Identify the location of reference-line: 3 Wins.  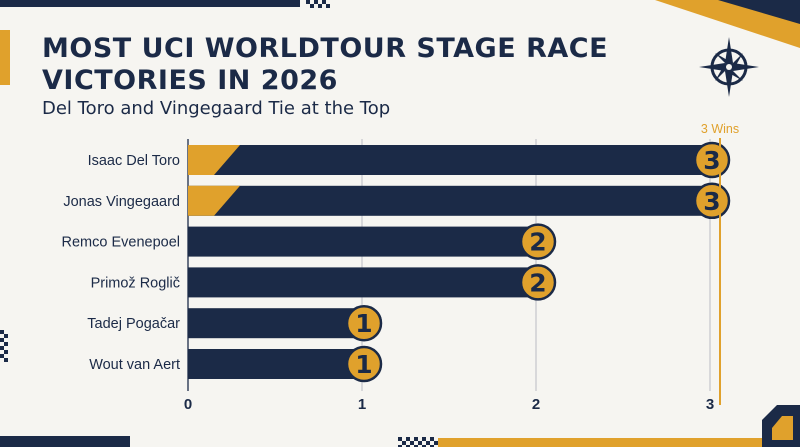
(720, 263).